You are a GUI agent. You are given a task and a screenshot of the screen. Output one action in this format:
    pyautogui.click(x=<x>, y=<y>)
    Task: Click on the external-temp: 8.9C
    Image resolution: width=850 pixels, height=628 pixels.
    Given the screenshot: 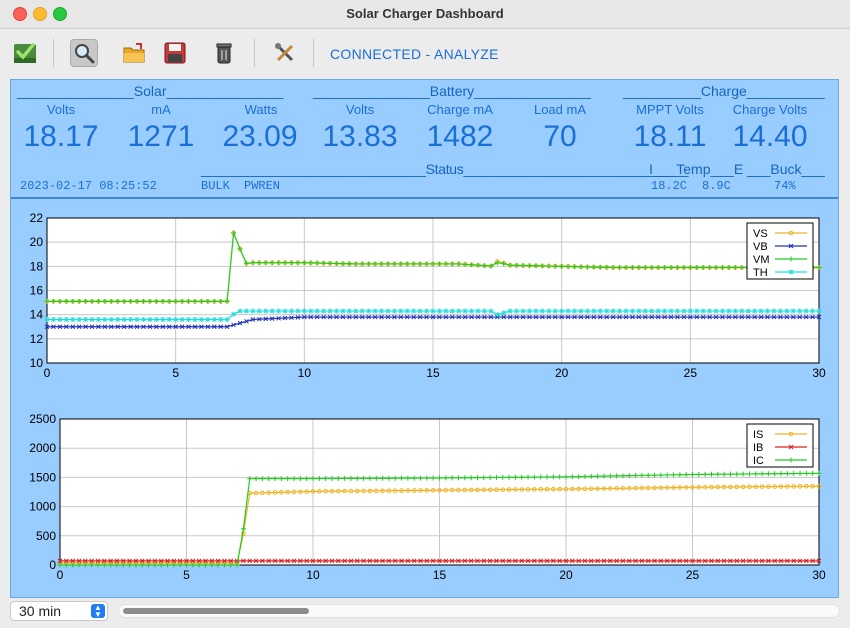 What is the action you would take?
    pyautogui.click(x=716, y=186)
    